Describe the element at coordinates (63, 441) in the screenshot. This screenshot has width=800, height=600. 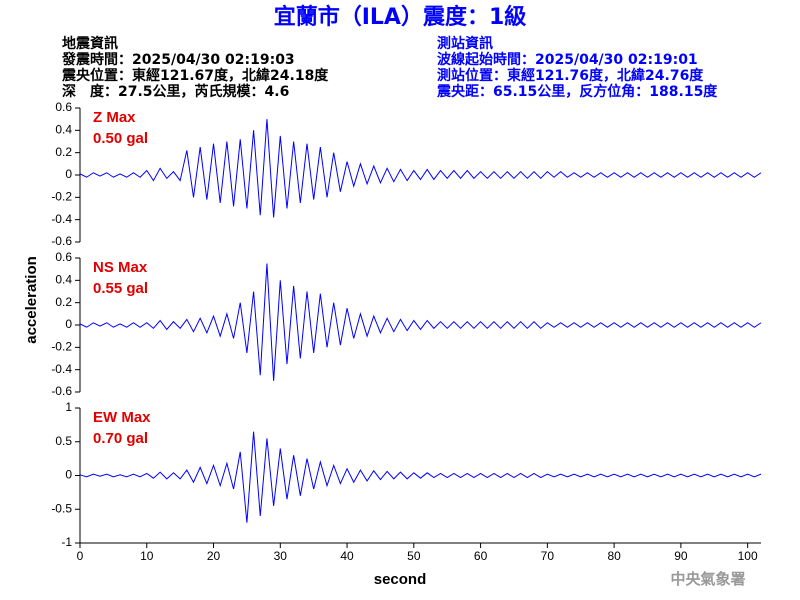
I see `y-tick-label: 0.5` at that location.